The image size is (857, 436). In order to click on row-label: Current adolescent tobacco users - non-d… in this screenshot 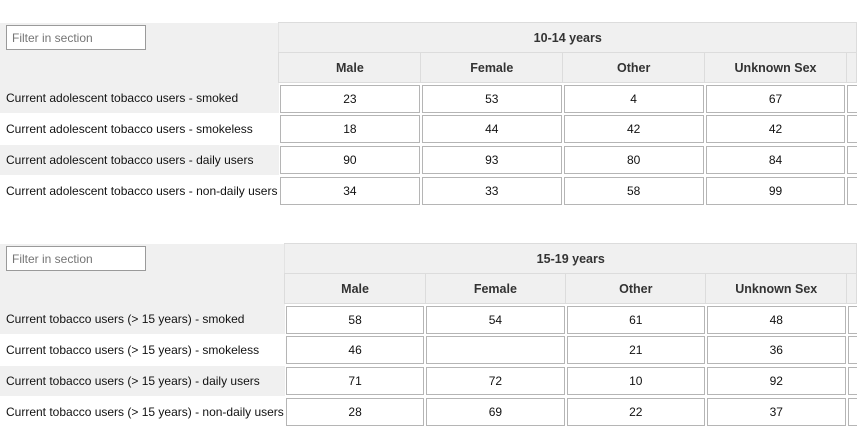, I will do `click(139, 191)`.